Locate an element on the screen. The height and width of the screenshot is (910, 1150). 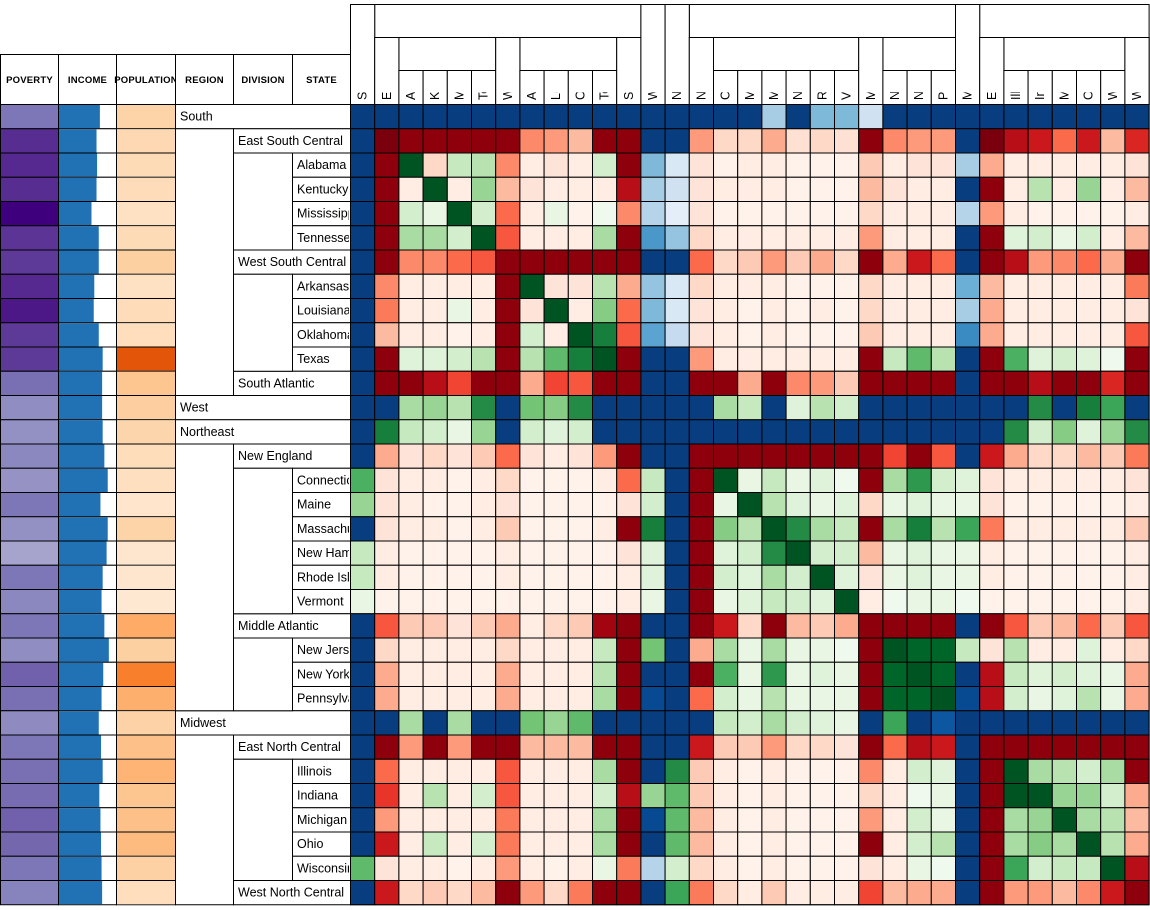
cell-arkansas-new-hampshire is located at coordinates (798, 286).